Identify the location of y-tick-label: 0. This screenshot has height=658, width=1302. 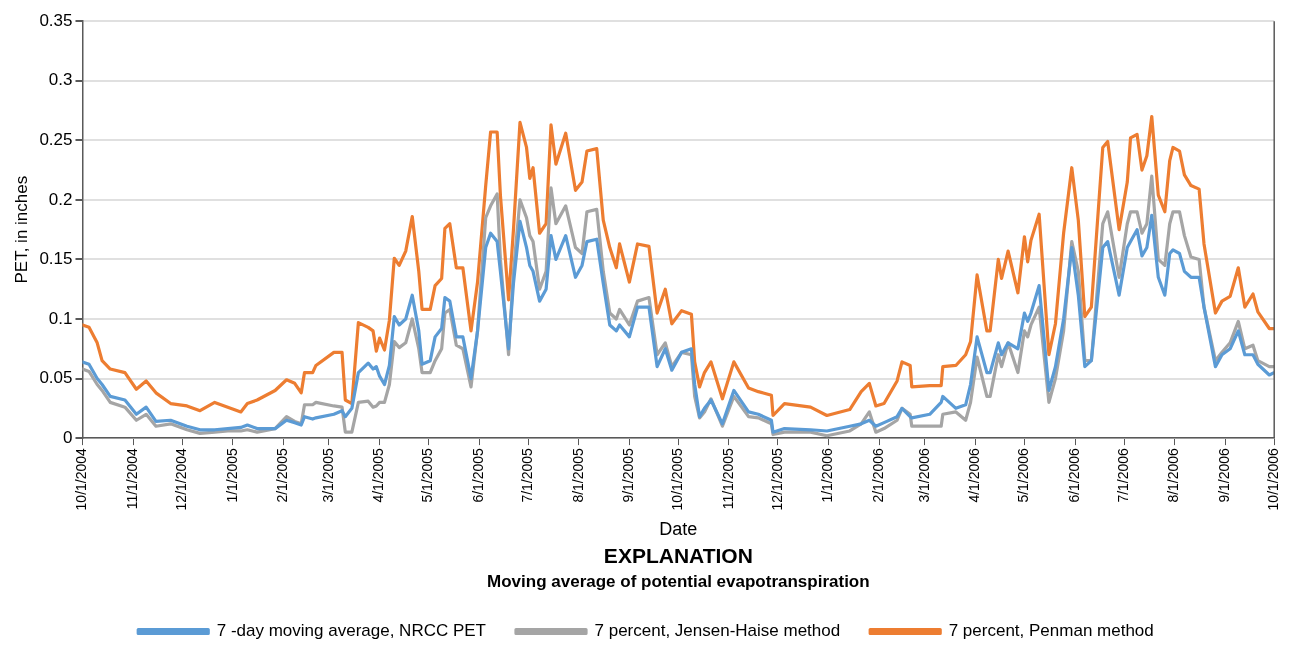
(68, 437).